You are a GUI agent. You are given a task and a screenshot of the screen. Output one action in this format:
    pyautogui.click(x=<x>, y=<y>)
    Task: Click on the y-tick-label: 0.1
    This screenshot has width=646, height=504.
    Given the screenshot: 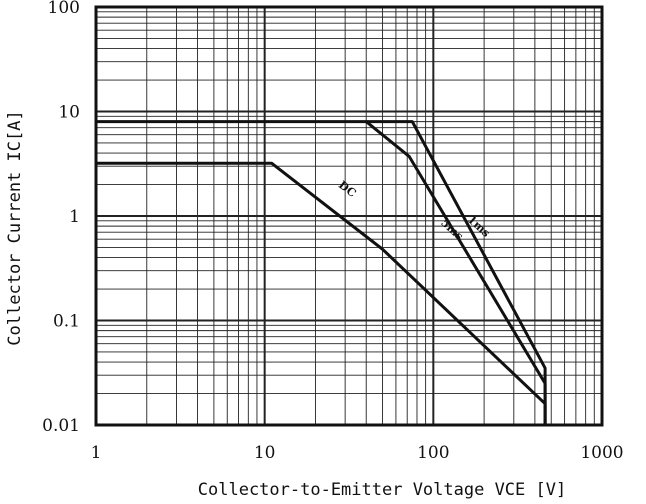 What is the action you would take?
    pyautogui.click(x=66, y=322)
    